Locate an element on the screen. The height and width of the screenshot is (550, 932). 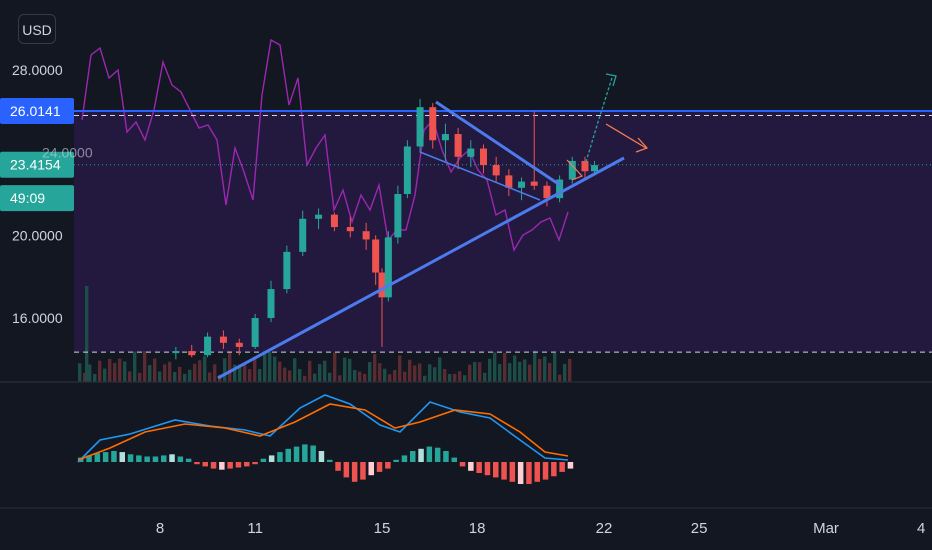
hidden-tick-label: 24.0000 is located at coordinates (67, 153).